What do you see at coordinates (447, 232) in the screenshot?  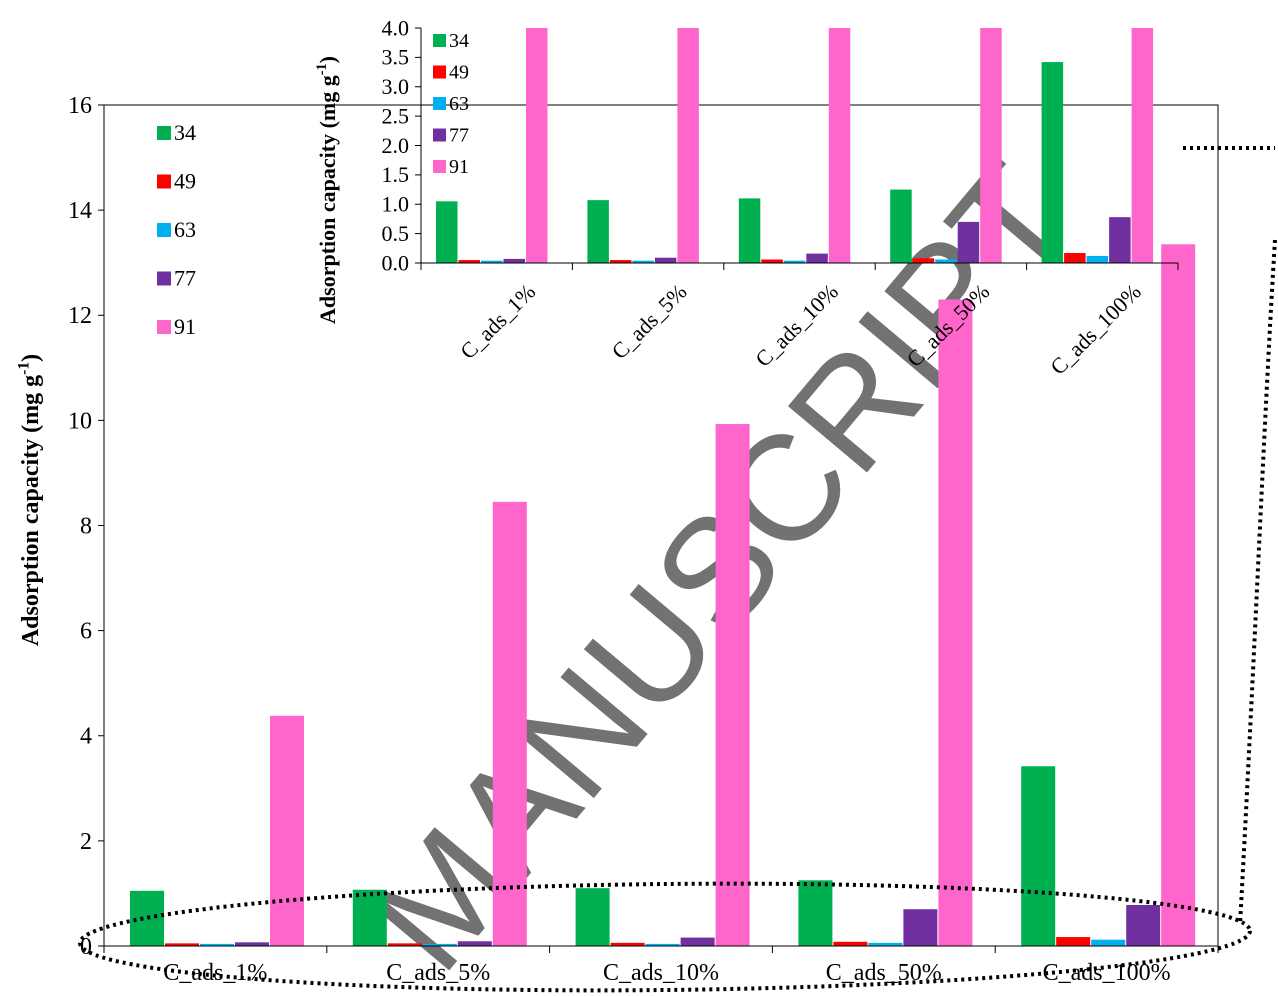 I see `bar-34-C_ads_1%` at bounding box center [447, 232].